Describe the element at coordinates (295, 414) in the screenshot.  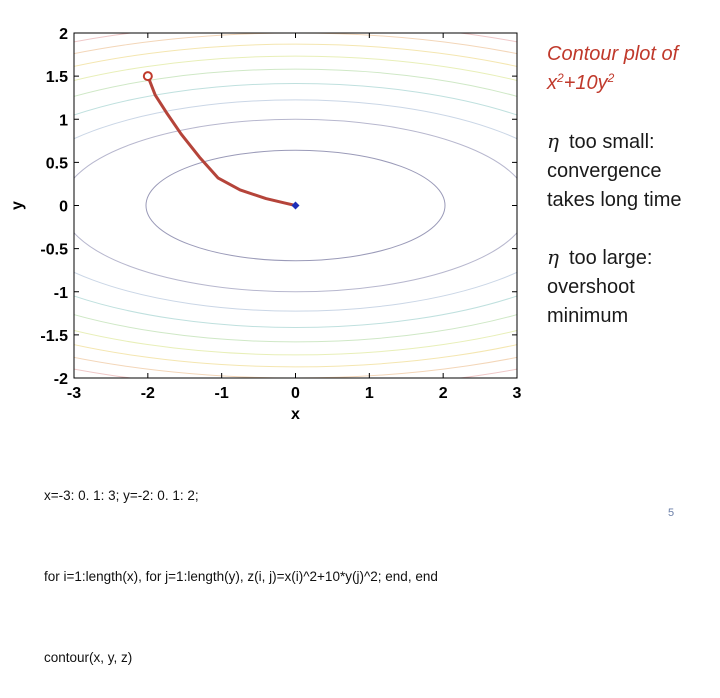
I see `x-axis-label: x` at that location.